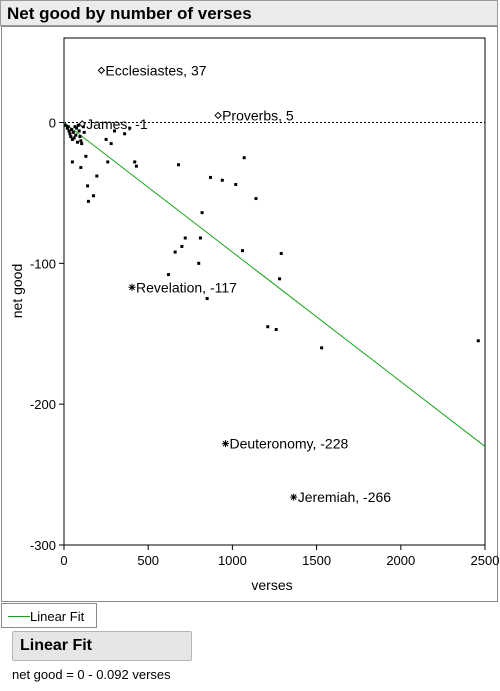  What do you see at coordinates (400, 560) in the screenshot?
I see `x-tick-label: 2000` at bounding box center [400, 560].